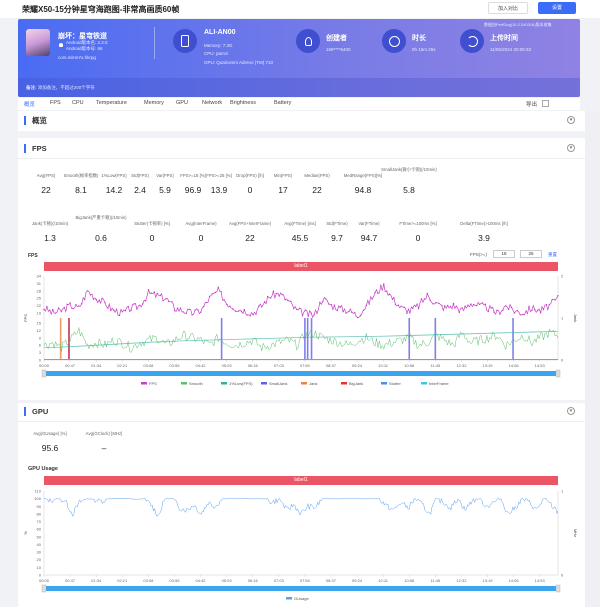  What do you see at coordinates (531, 254) in the screenshot?
I see `threshold-input-2: 25` at bounding box center [531, 254].